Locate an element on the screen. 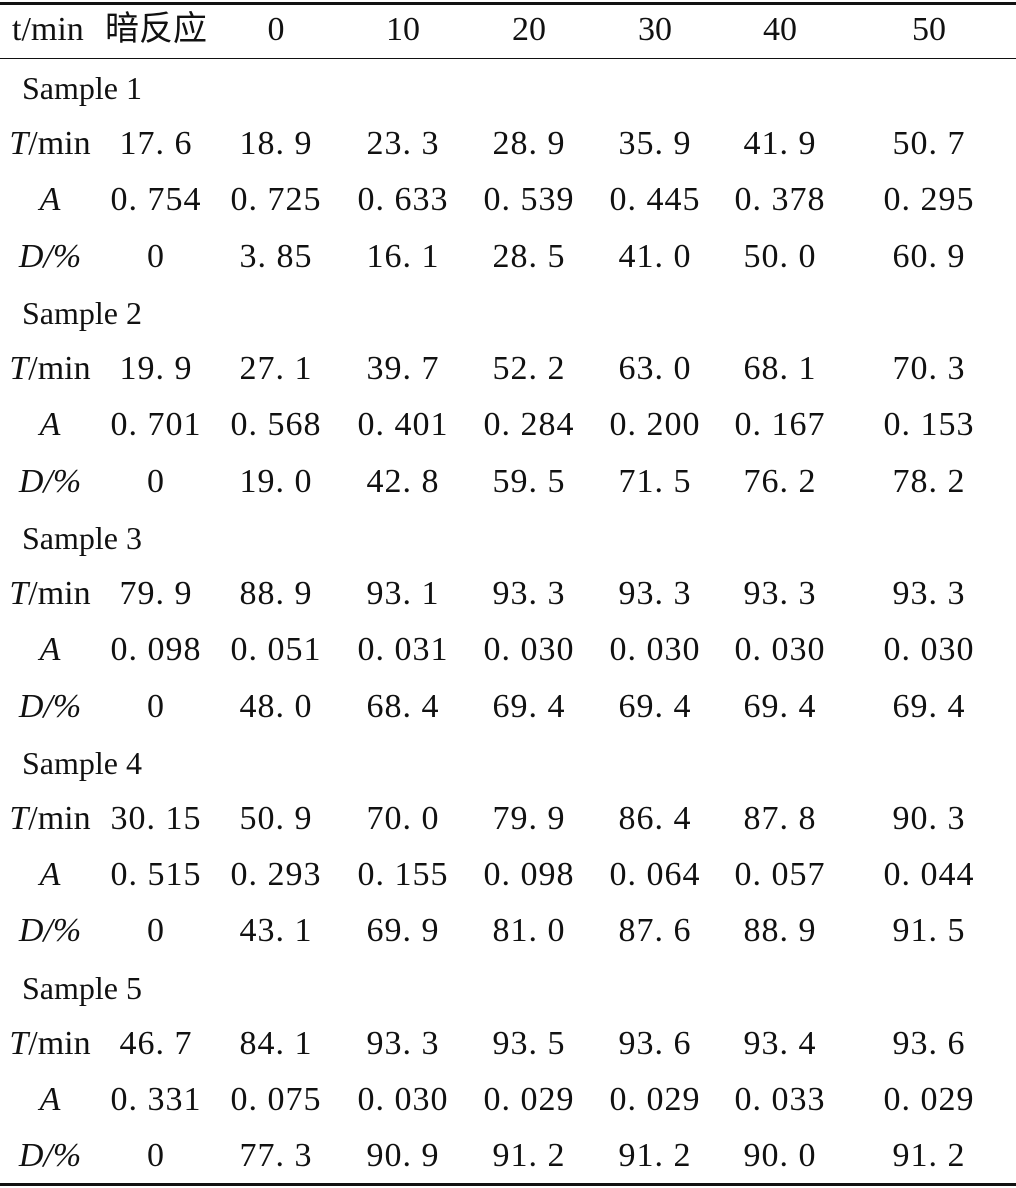 The height and width of the screenshot is (1188, 1016). table-row: T/min 17. 6 18. 9 23. 3 28. 9 35. 9 41. 9 50. 7 is located at coordinates (508, 144).